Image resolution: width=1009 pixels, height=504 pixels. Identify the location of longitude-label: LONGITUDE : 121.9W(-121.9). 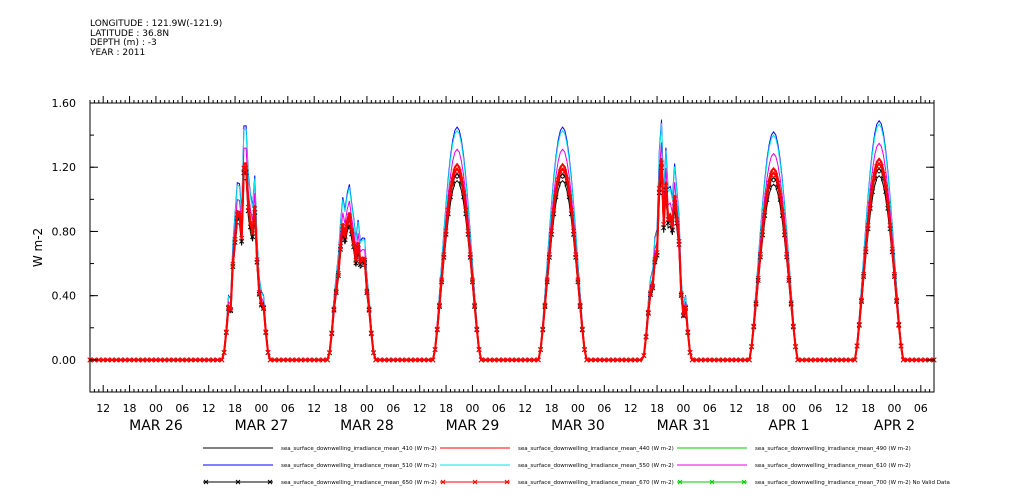
(156, 24).